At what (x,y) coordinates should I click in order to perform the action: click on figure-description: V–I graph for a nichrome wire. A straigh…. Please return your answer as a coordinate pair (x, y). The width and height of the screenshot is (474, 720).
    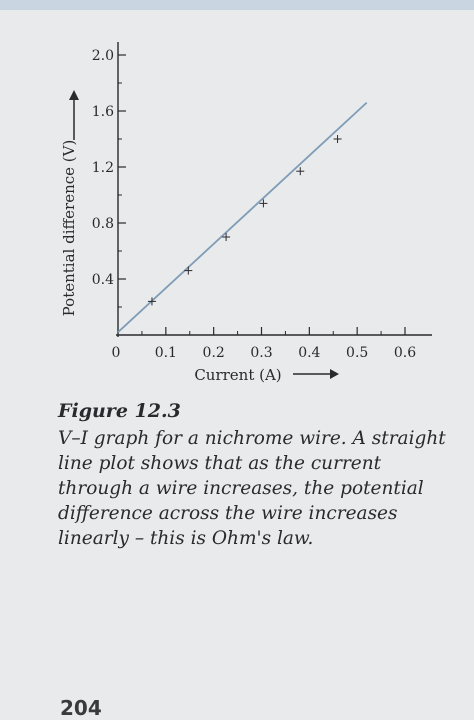
    Looking at the image, I should click on (252, 488).